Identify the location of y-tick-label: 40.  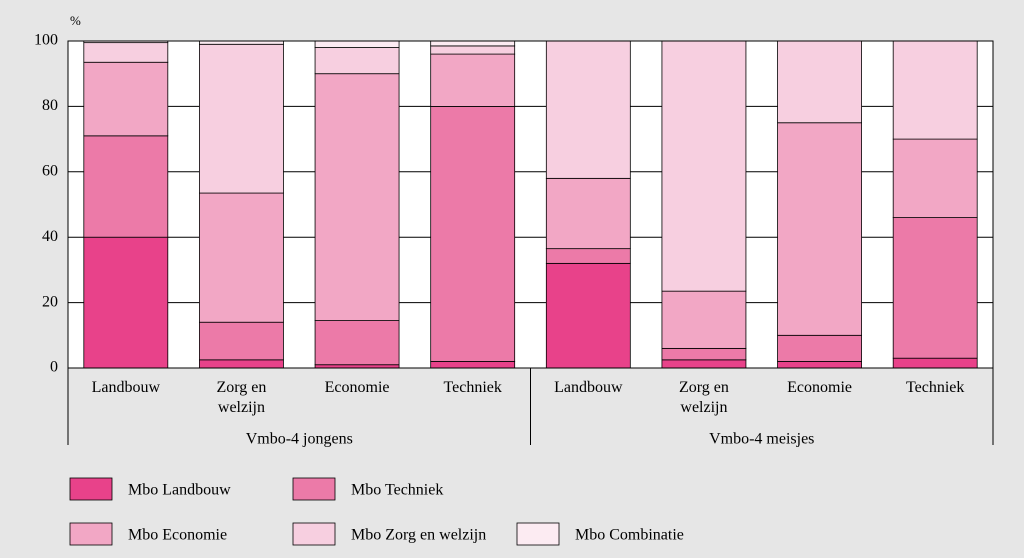
(50, 236).